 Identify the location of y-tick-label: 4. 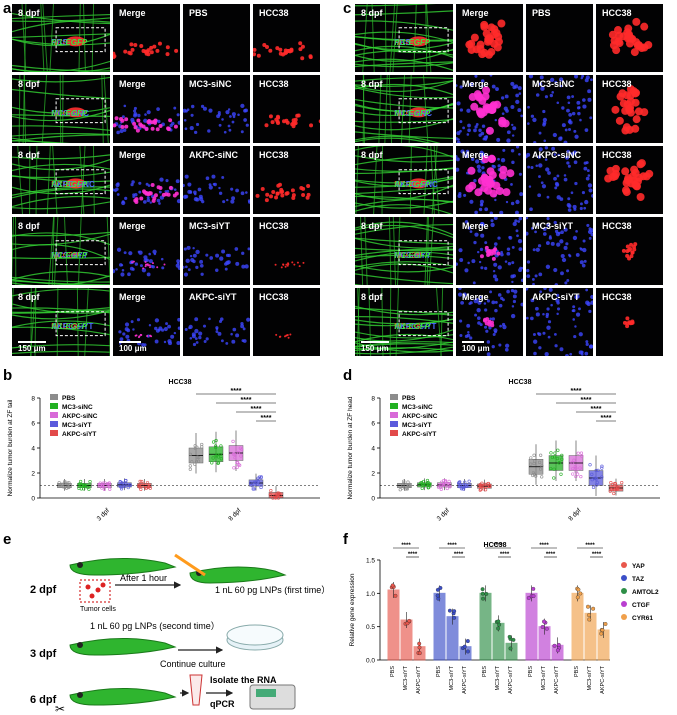
(33, 449).